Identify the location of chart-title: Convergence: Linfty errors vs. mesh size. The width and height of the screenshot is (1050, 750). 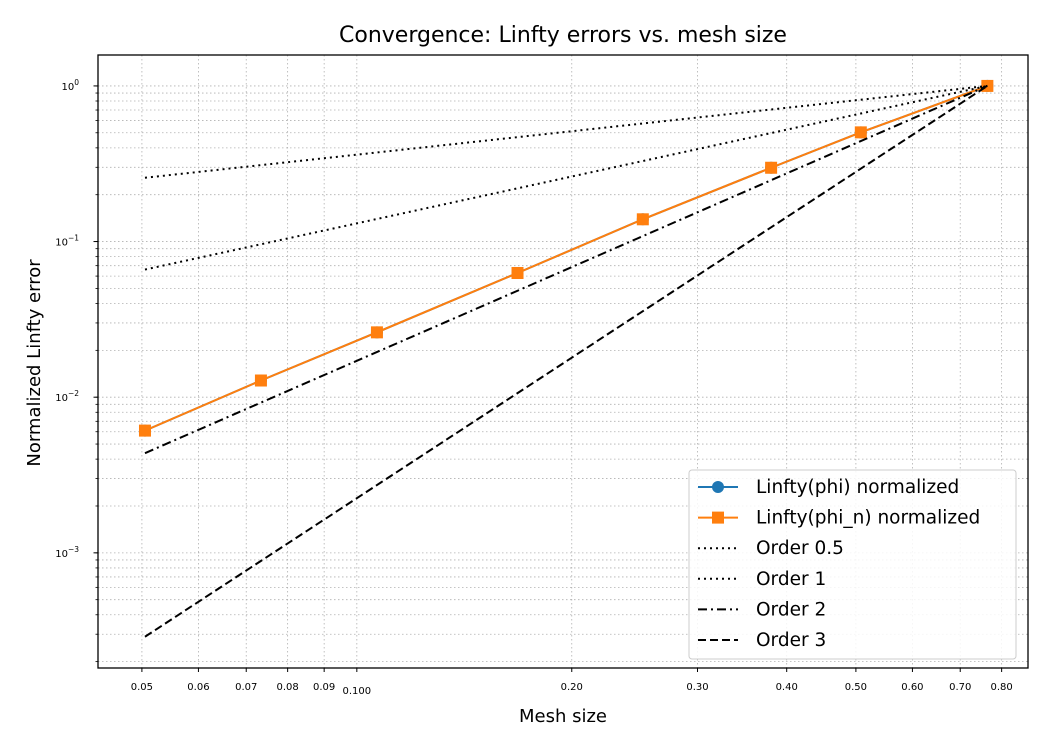
(563, 35).